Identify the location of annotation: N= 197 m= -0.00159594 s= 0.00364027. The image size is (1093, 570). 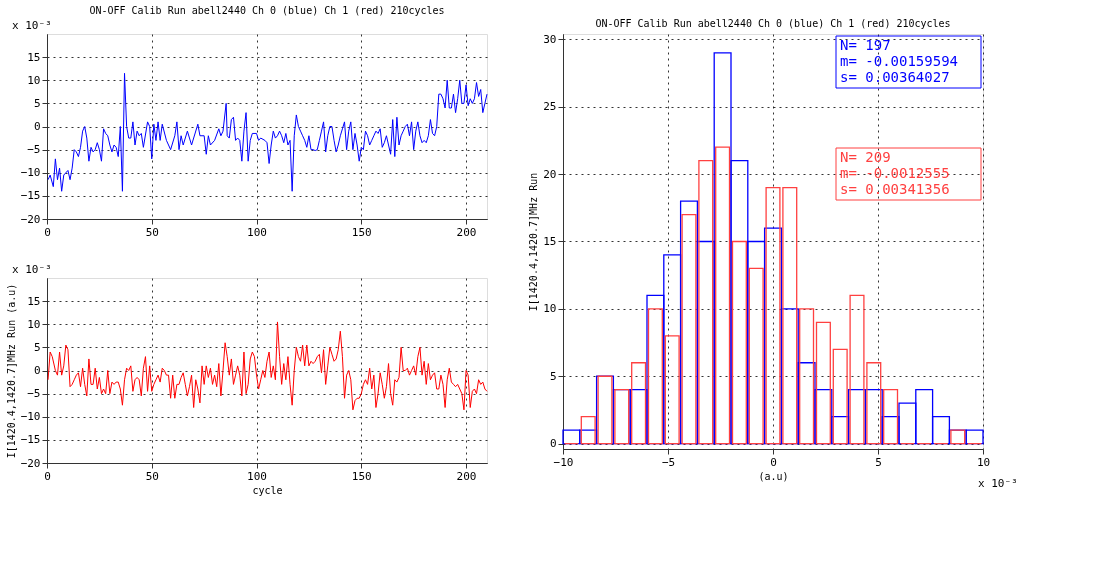
(899, 61).